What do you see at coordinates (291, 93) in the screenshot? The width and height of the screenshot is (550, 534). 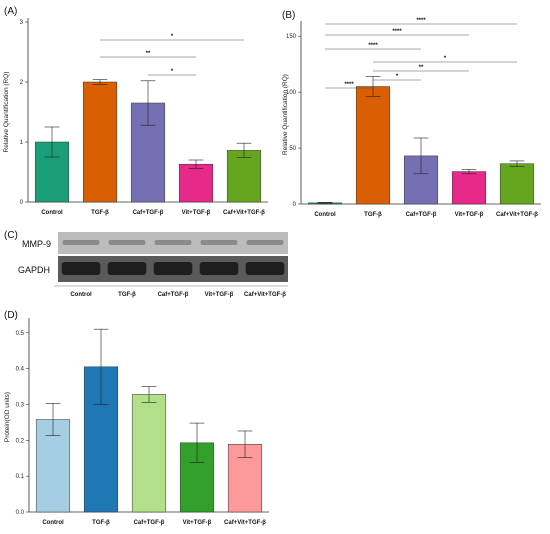 I see `y-tick-label: 100` at bounding box center [291, 93].